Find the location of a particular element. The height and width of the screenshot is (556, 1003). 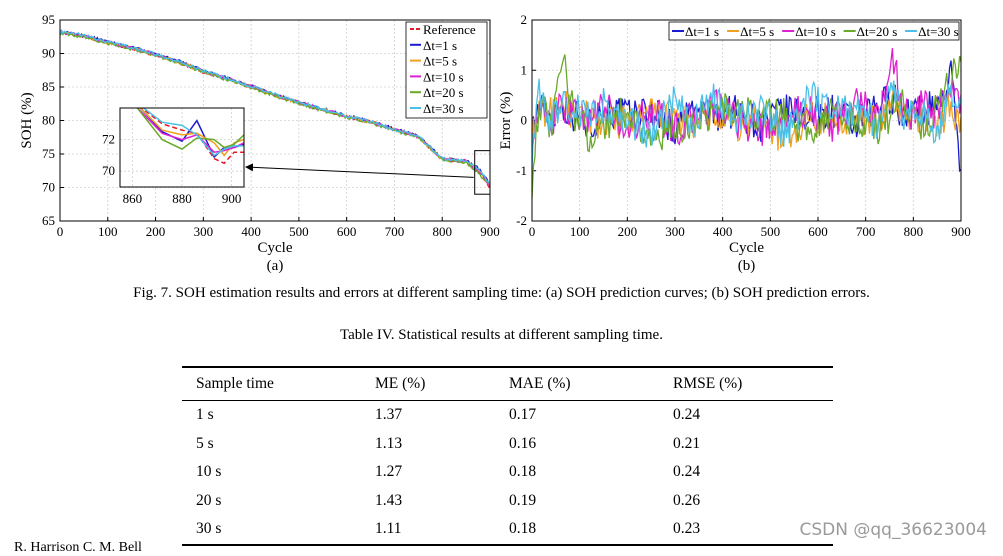

y-tick-label: 70 is located at coordinates (48, 187).